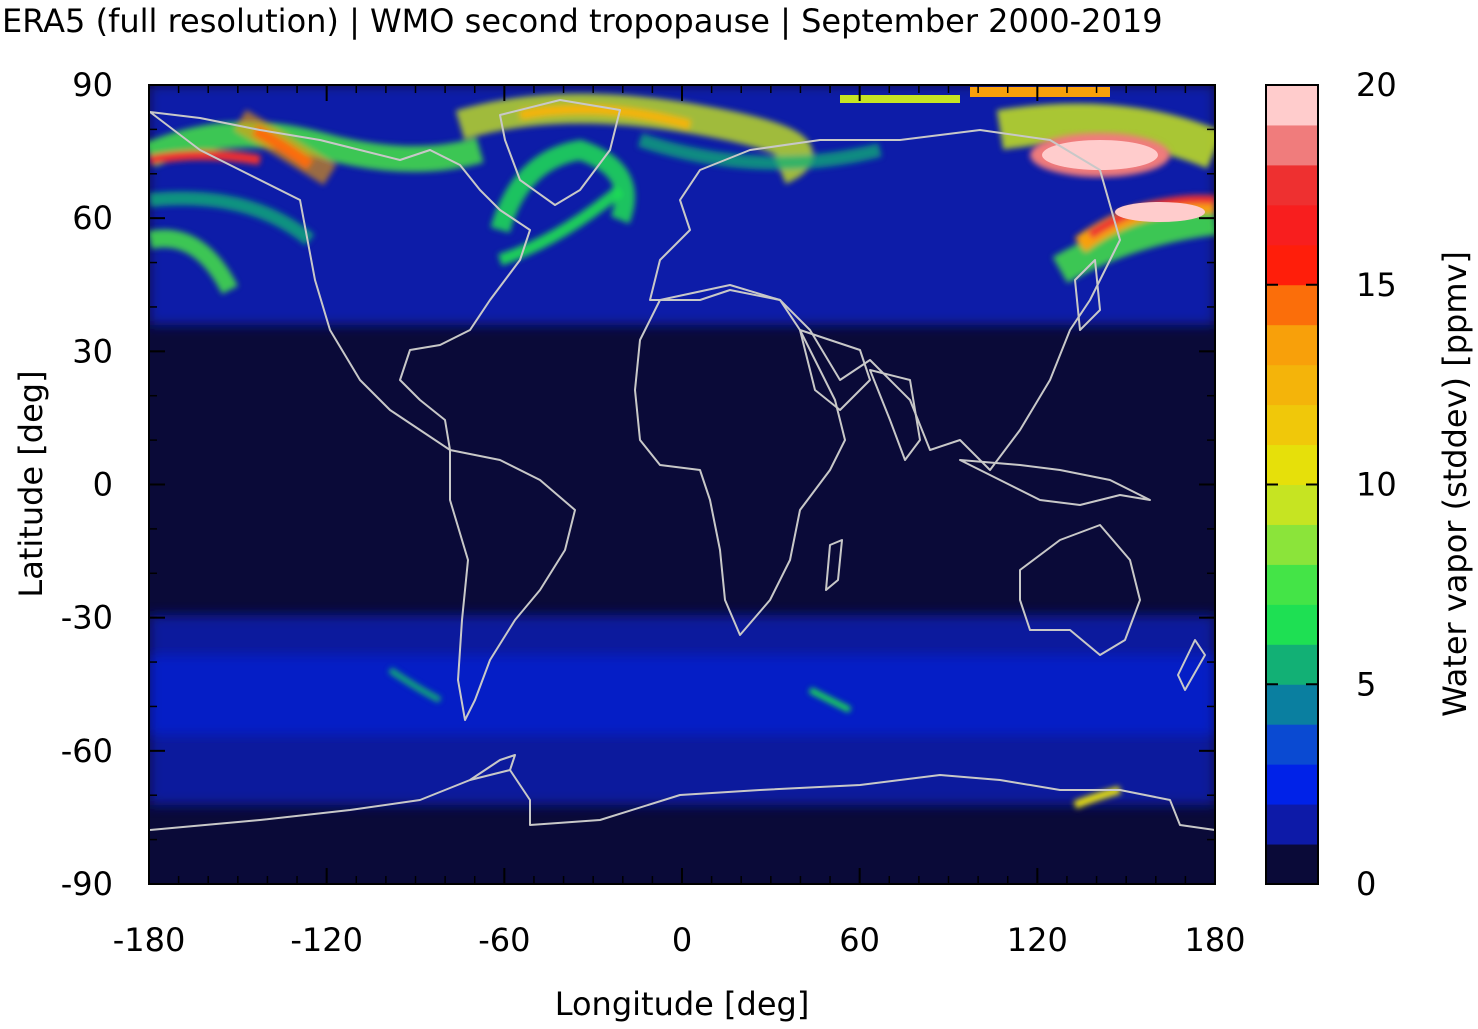 The width and height of the screenshot is (1478, 1029). Describe the element at coordinates (1366, 684) in the screenshot. I see `colorbar-tick-label: 5` at that location.